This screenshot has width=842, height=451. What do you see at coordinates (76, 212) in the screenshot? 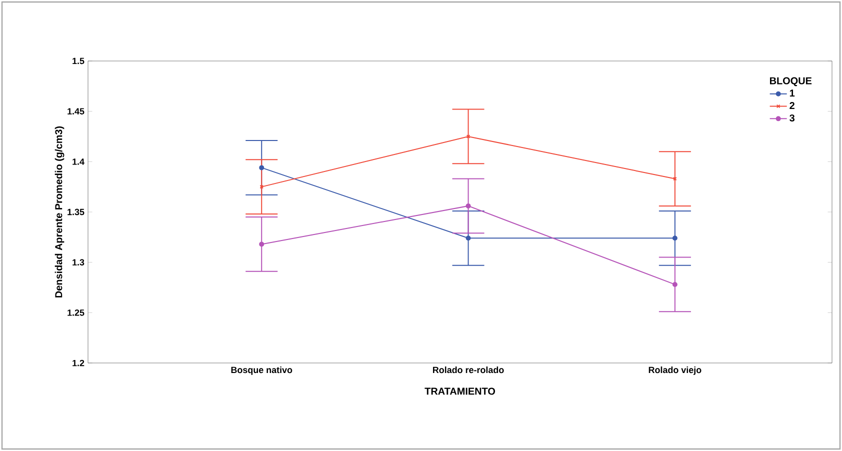
I see `y-tick-label: 1.35` at bounding box center [76, 212].